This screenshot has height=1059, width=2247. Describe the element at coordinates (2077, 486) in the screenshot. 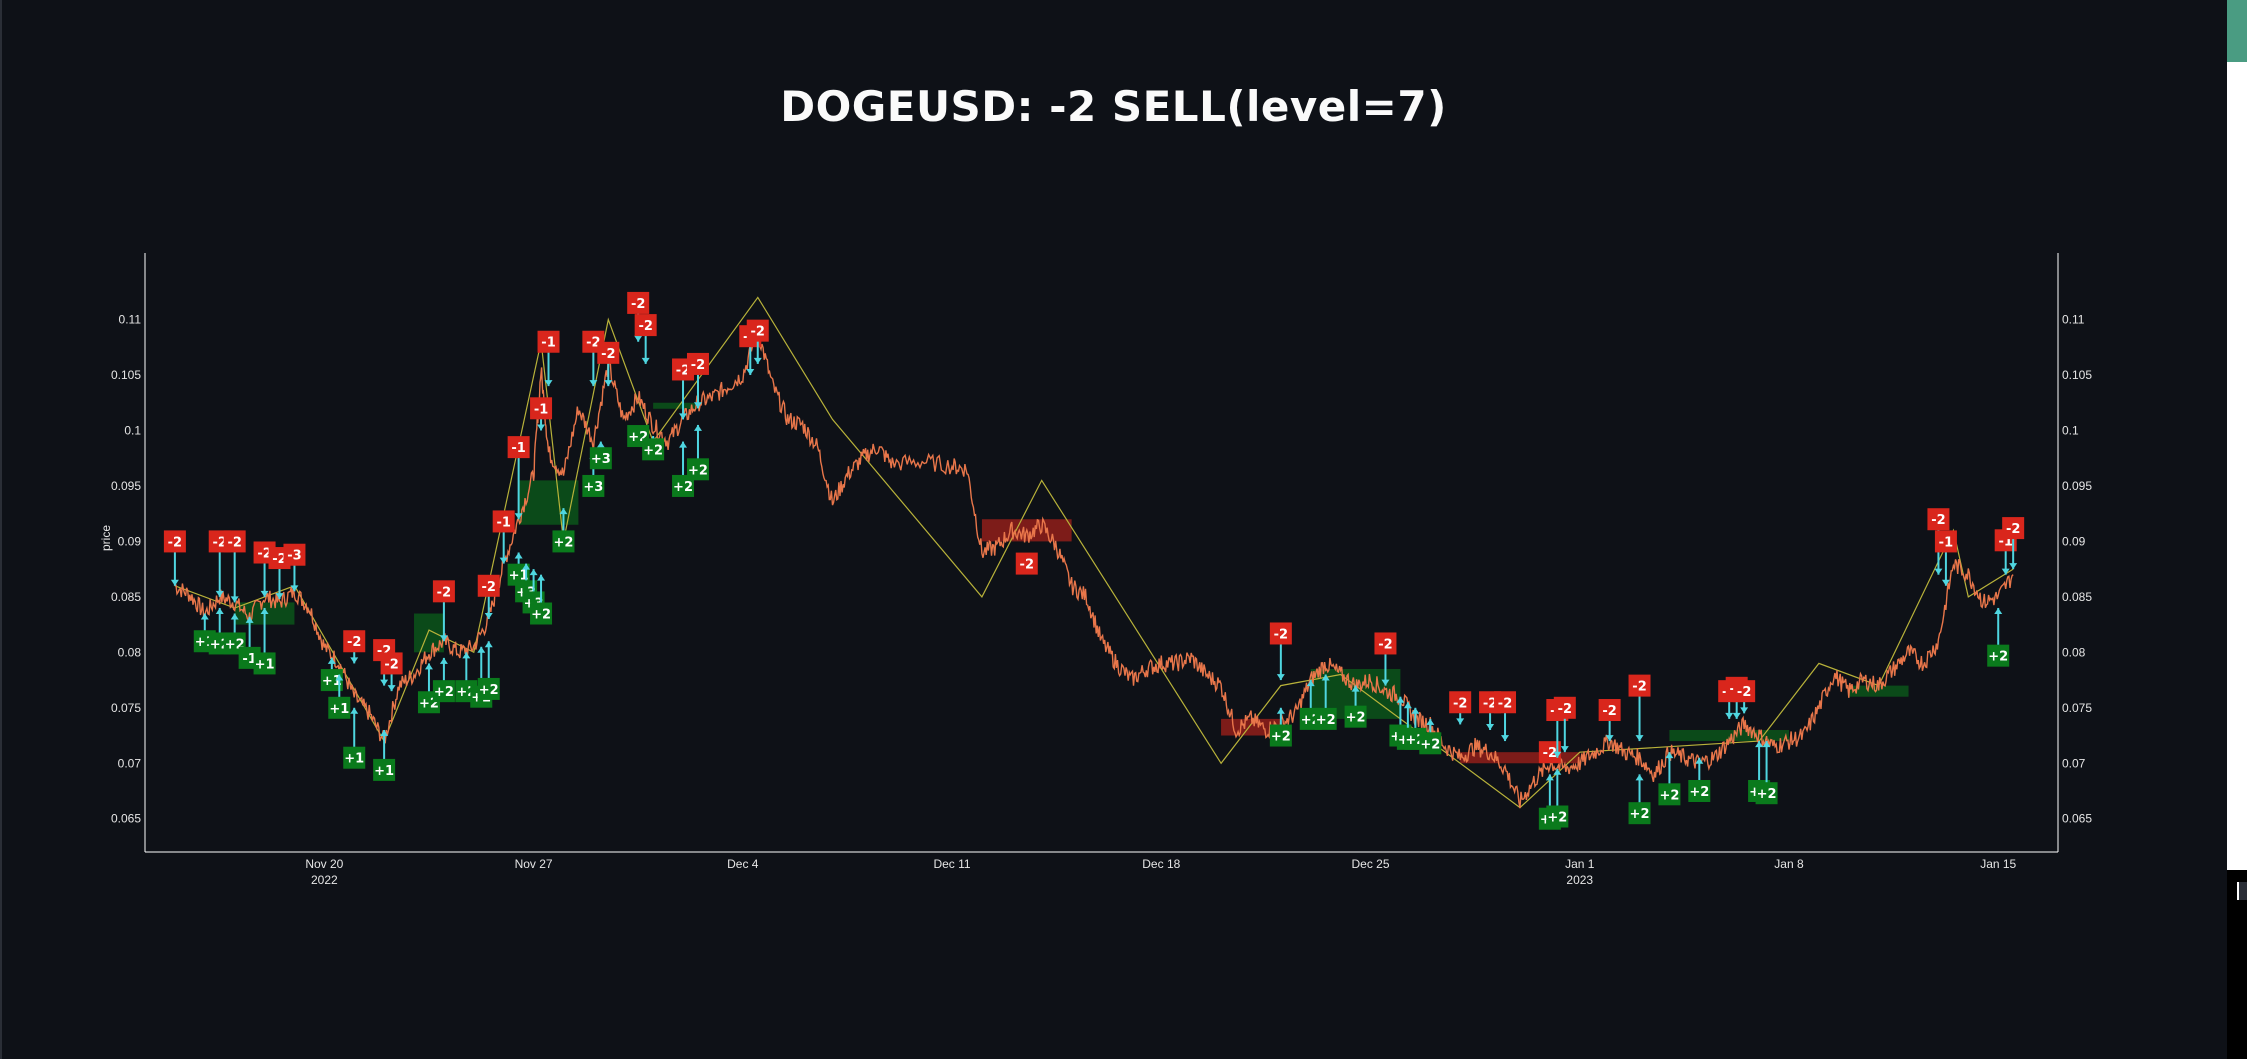

I see `y-tick-label-right: 0.095` at that location.